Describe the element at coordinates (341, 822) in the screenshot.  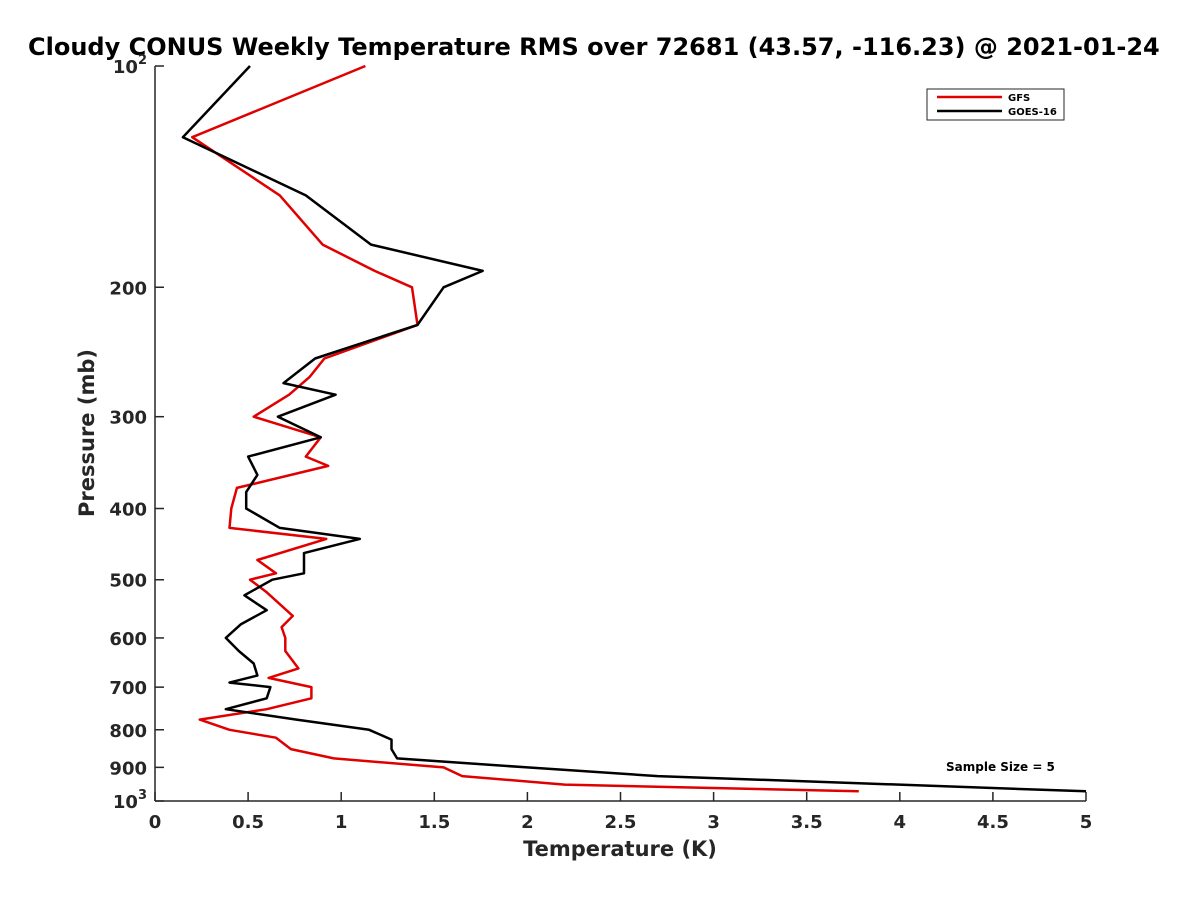
I see `x-tick-label: 1` at that location.